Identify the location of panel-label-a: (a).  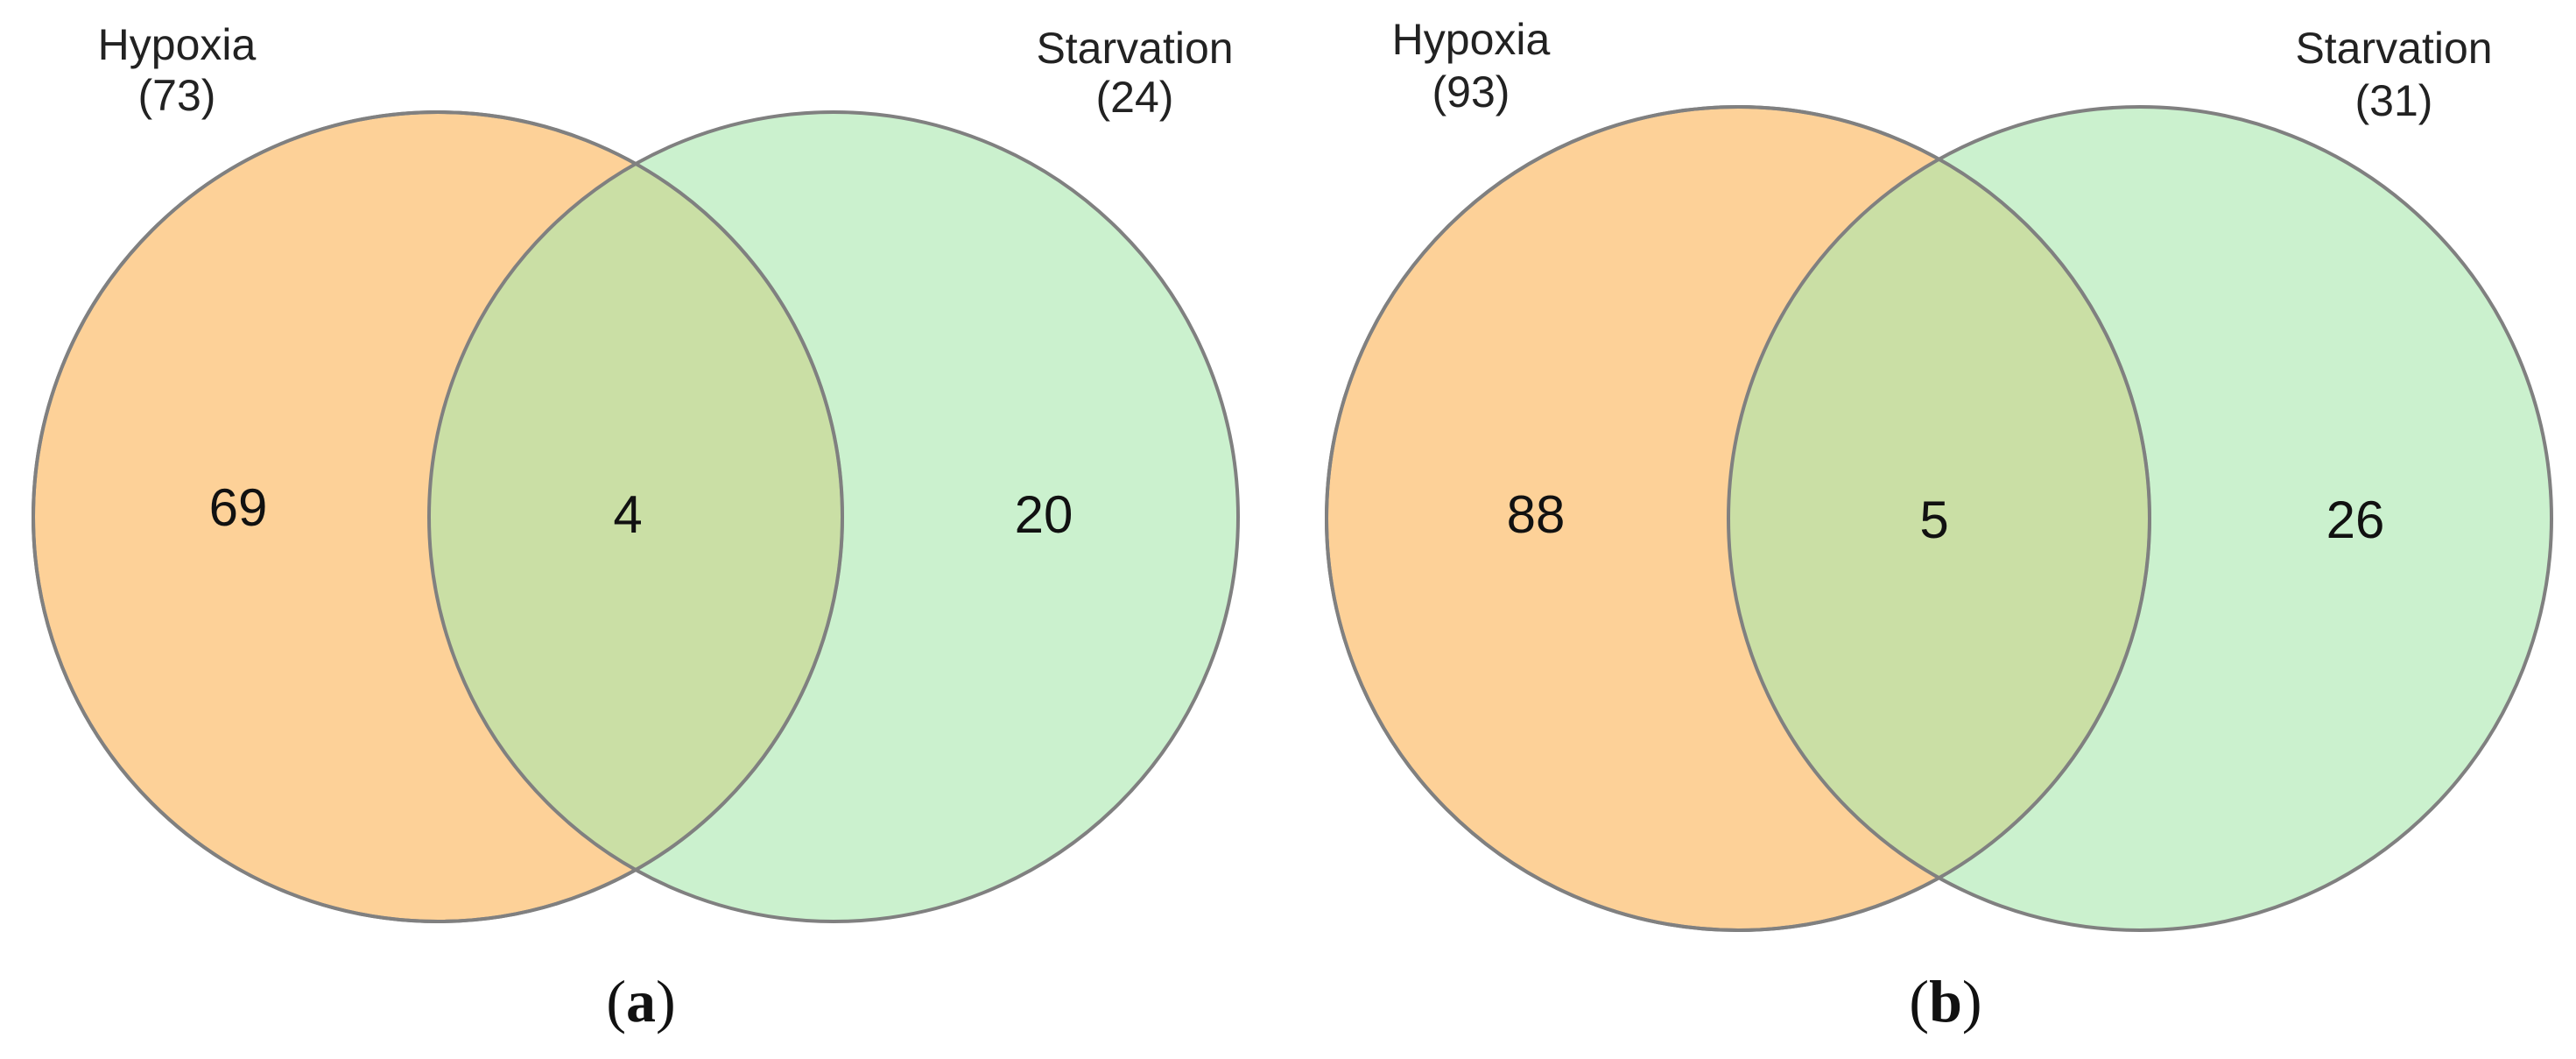
(640, 1001).